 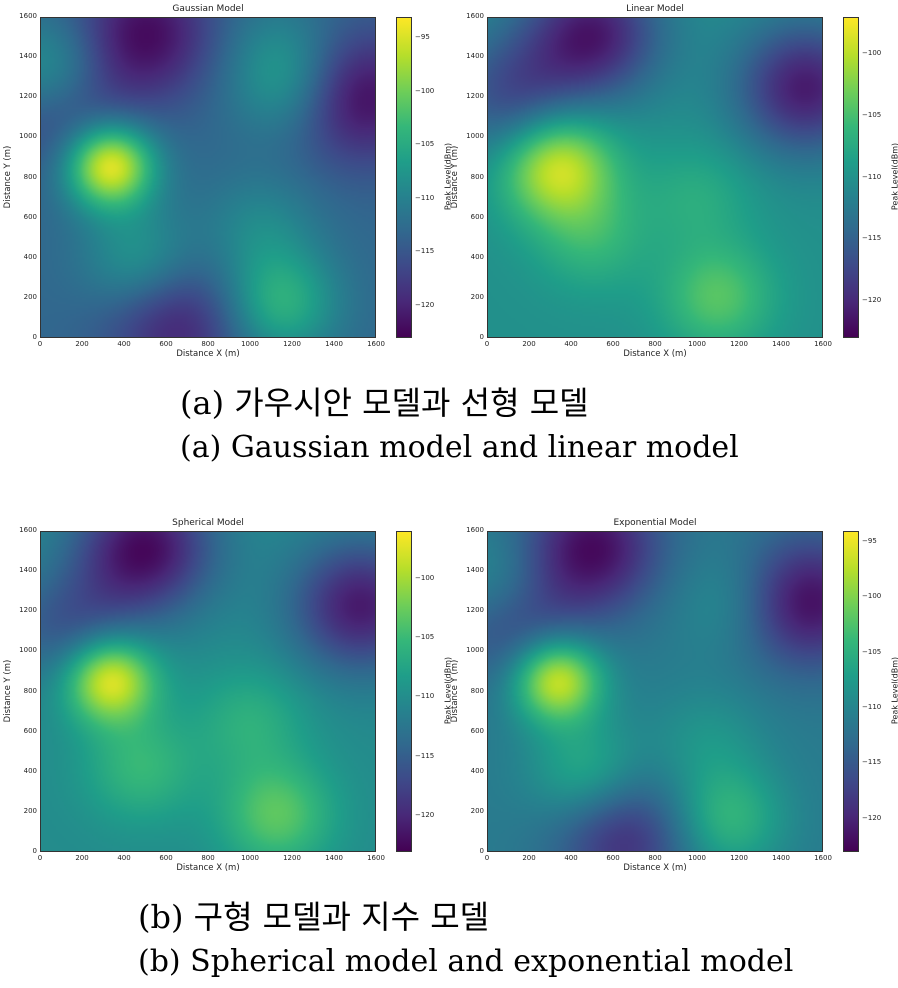 I want to click on linear-model-x-tick: 400, so click(x=571, y=344).